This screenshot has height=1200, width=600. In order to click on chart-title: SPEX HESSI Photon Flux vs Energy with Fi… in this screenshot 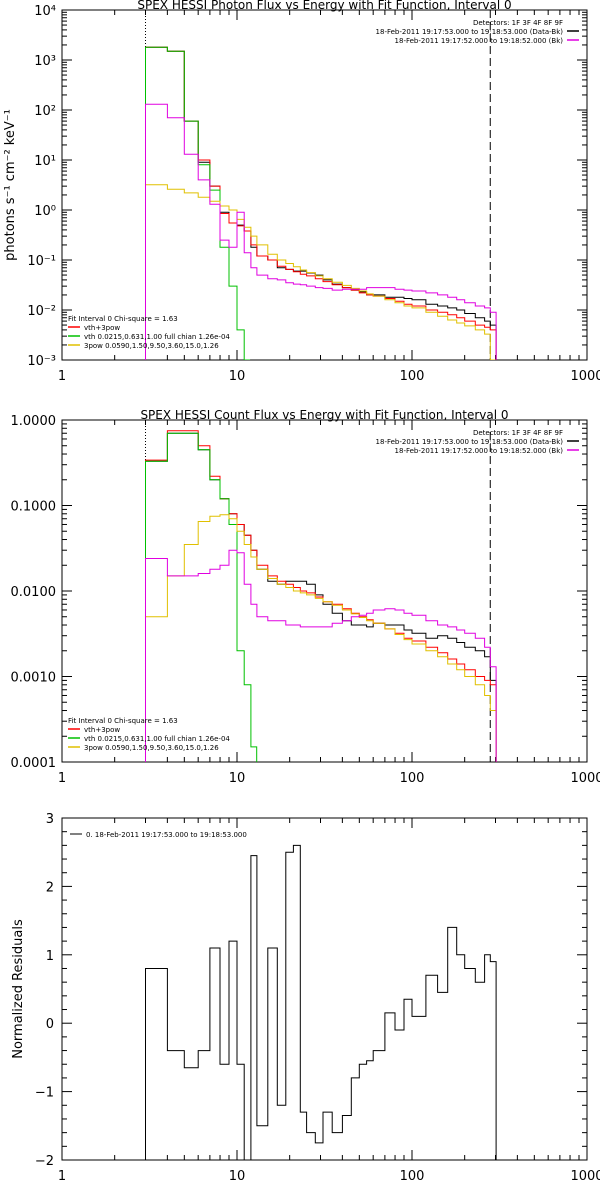, I will do `click(324, 6)`.